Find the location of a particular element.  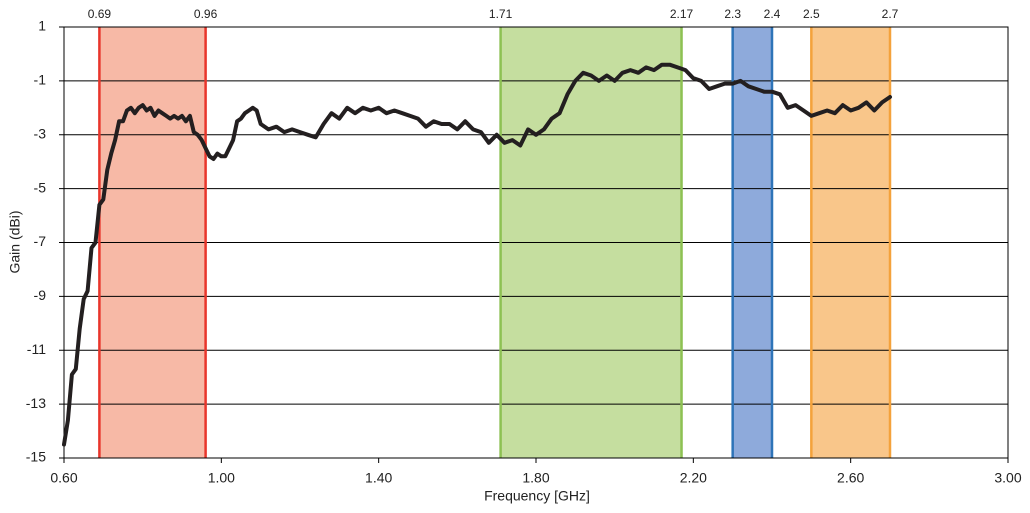

x-axis-title: Frequency [GHz] is located at coordinates (537, 496).